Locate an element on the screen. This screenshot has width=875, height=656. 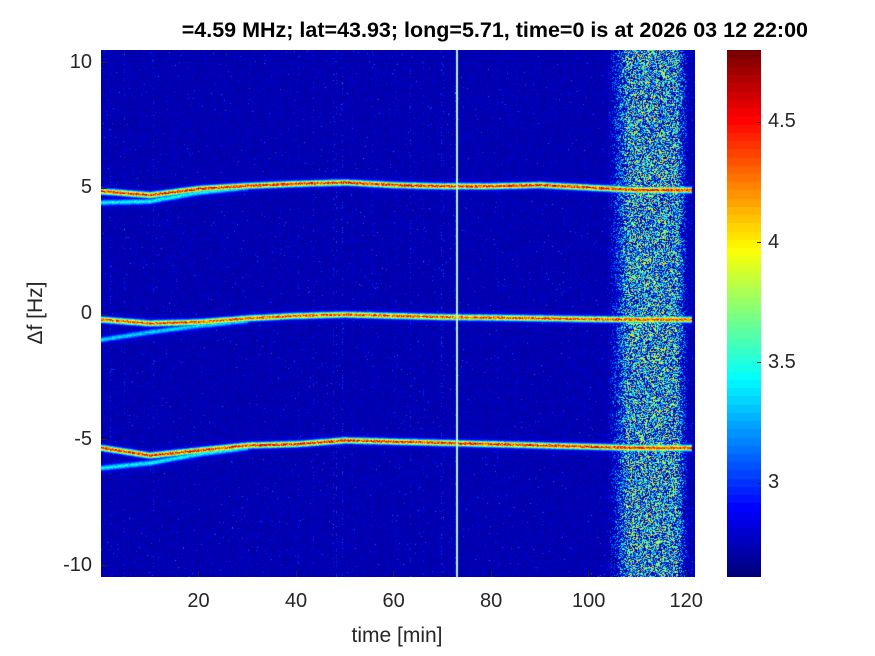
y-tick-label: -10 is located at coordinates (77, 564).